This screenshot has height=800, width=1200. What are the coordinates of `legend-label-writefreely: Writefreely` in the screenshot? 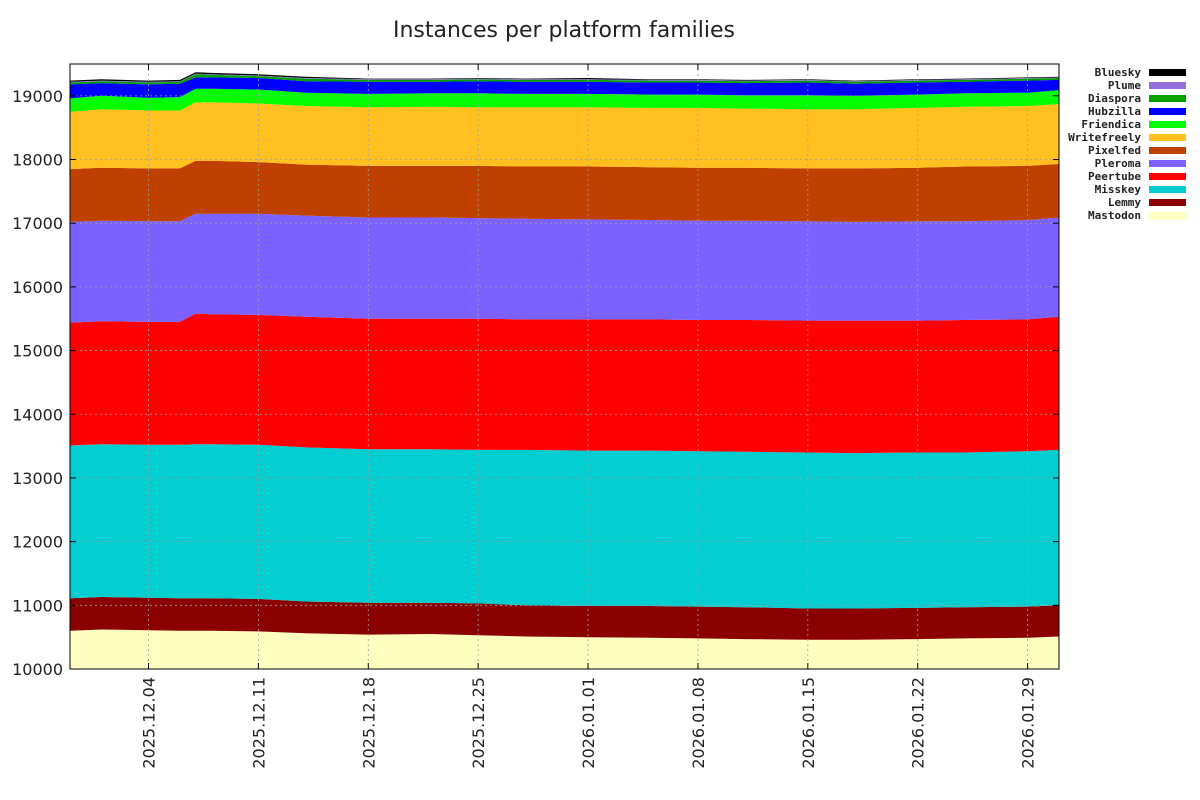 It's located at (1104, 137).